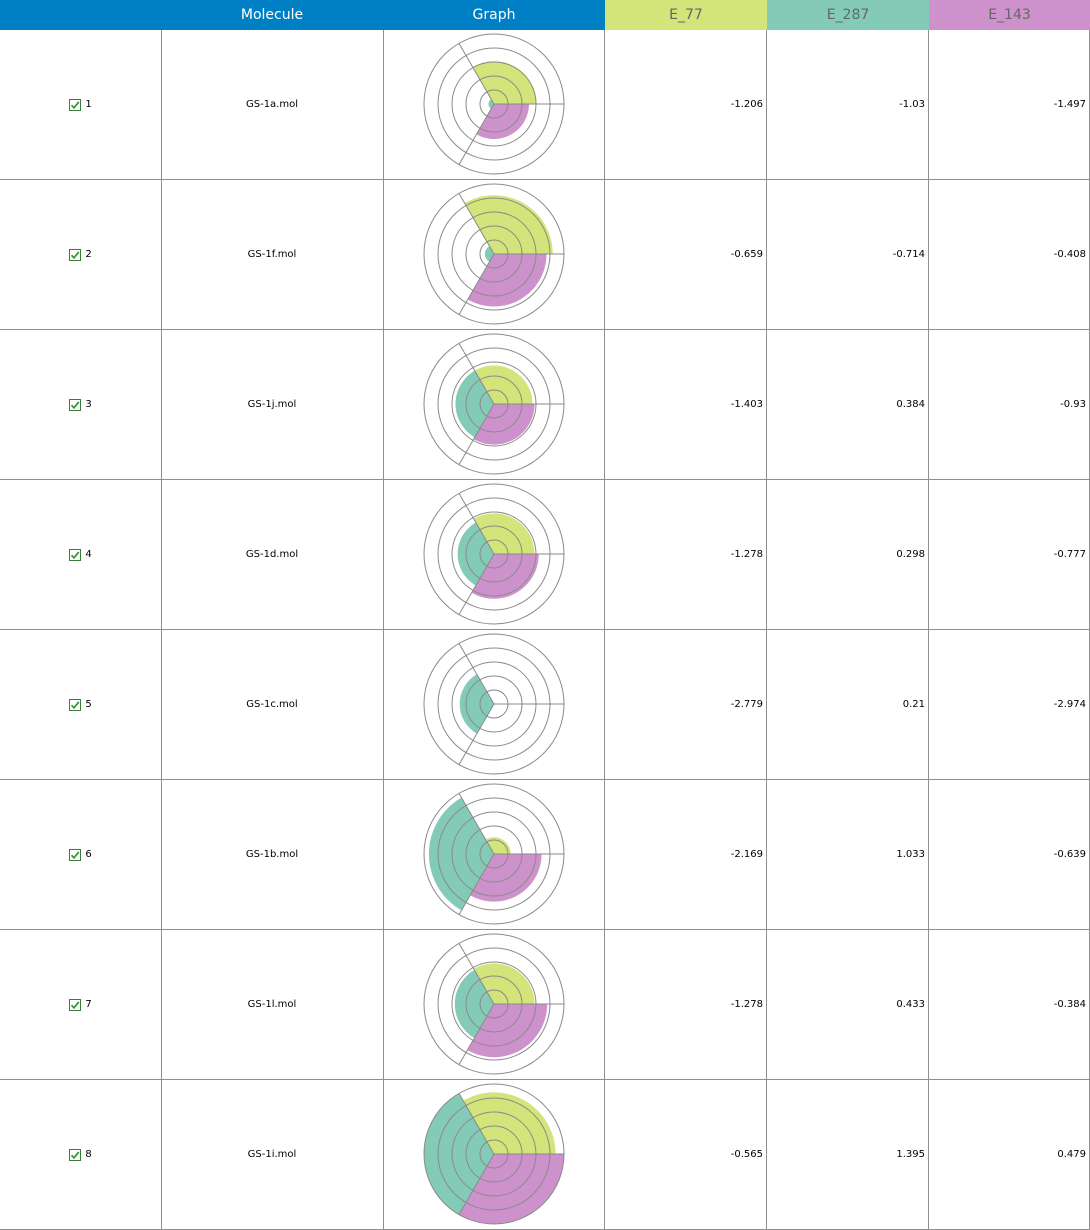 This screenshot has height=1230, width=1090. Describe the element at coordinates (88, 704) in the screenshot. I see `row-index: 5` at that location.